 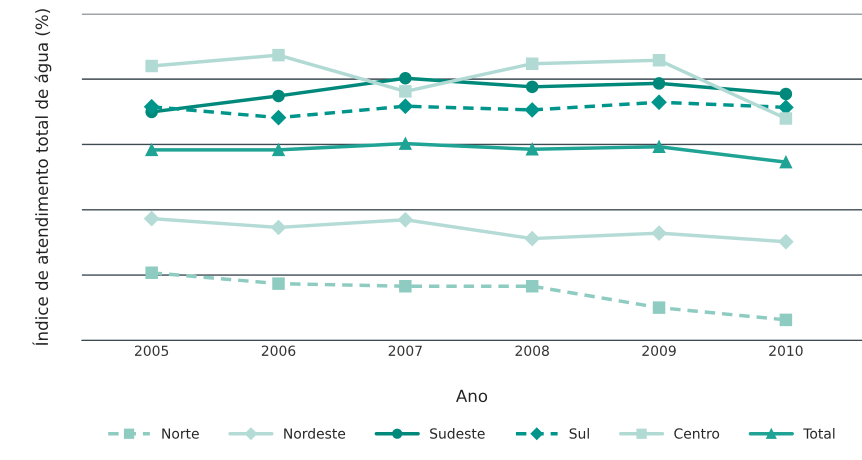 I want to click on x-tick-label: 2007, so click(x=405, y=351).